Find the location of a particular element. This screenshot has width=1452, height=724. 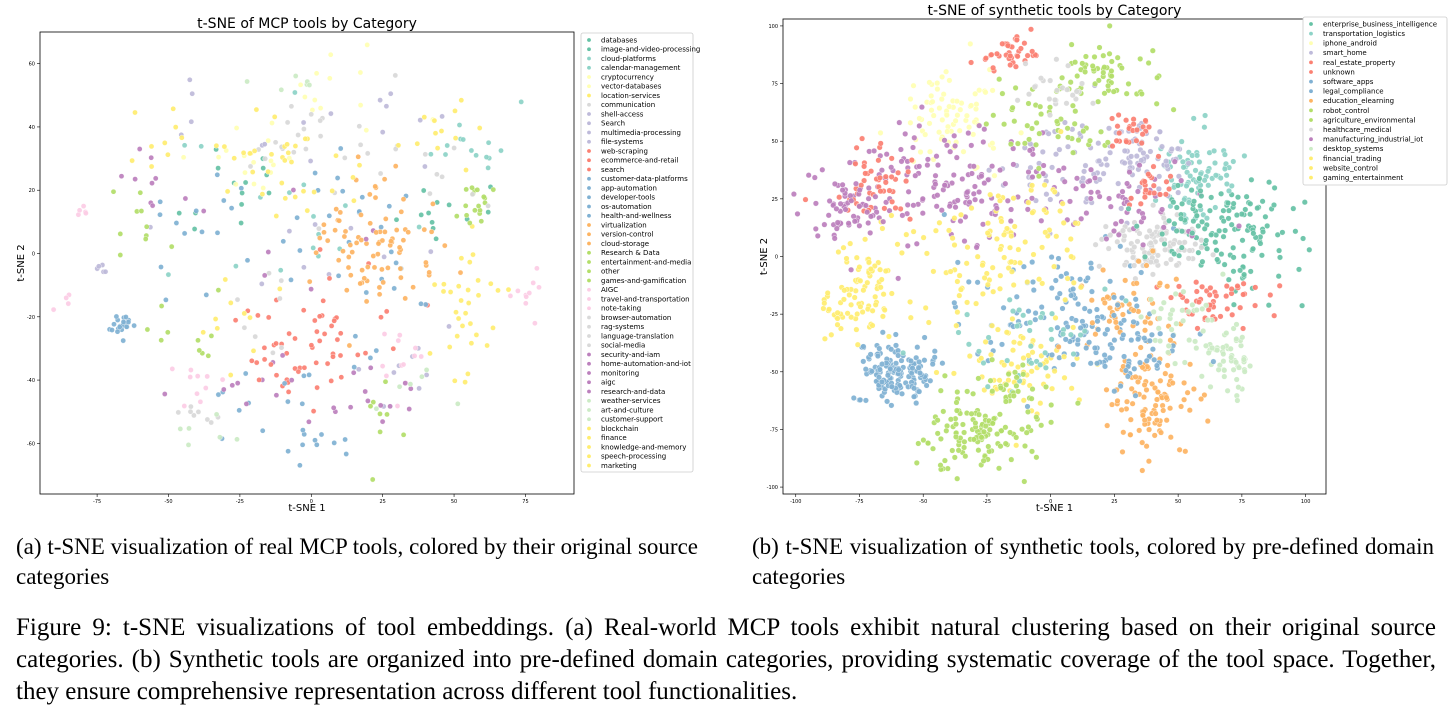

legend-label: search is located at coordinates (612, 170).